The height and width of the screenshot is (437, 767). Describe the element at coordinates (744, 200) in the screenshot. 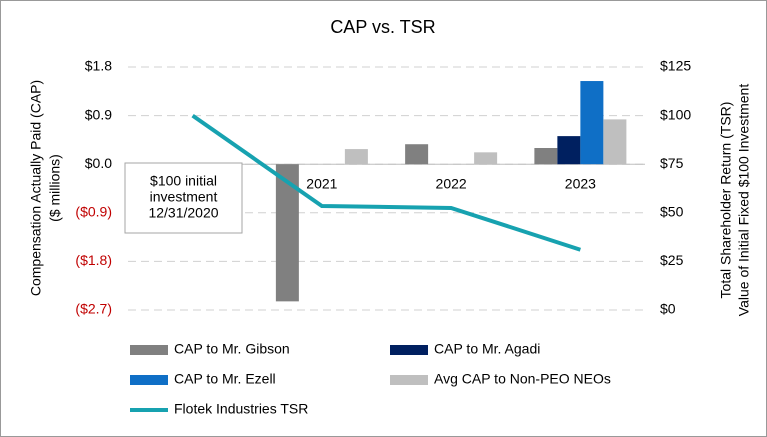

I see `y2-axis-title: Value of Initial Fixed $100 Investment` at that location.